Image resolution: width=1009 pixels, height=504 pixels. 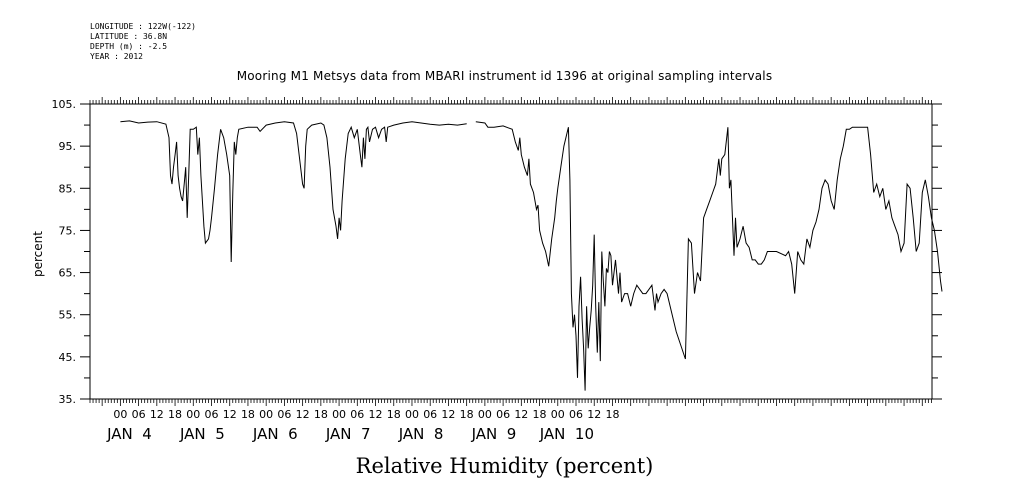 I want to click on depth-text: DEPTH (m) : -2.5, so click(x=129, y=46).